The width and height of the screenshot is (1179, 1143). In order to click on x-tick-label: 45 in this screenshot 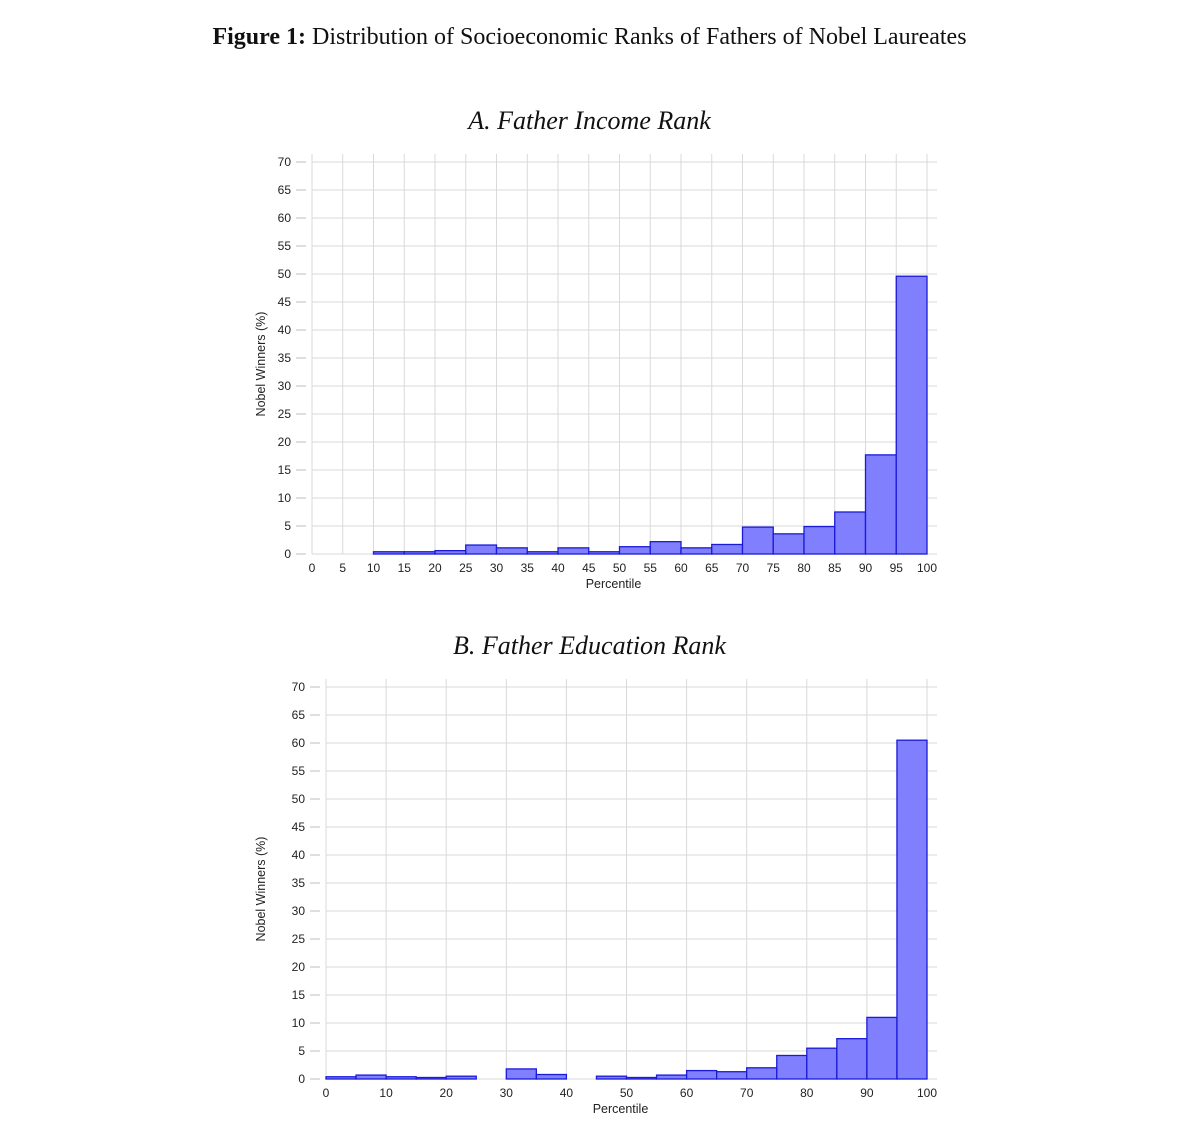, I will do `click(589, 568)`.